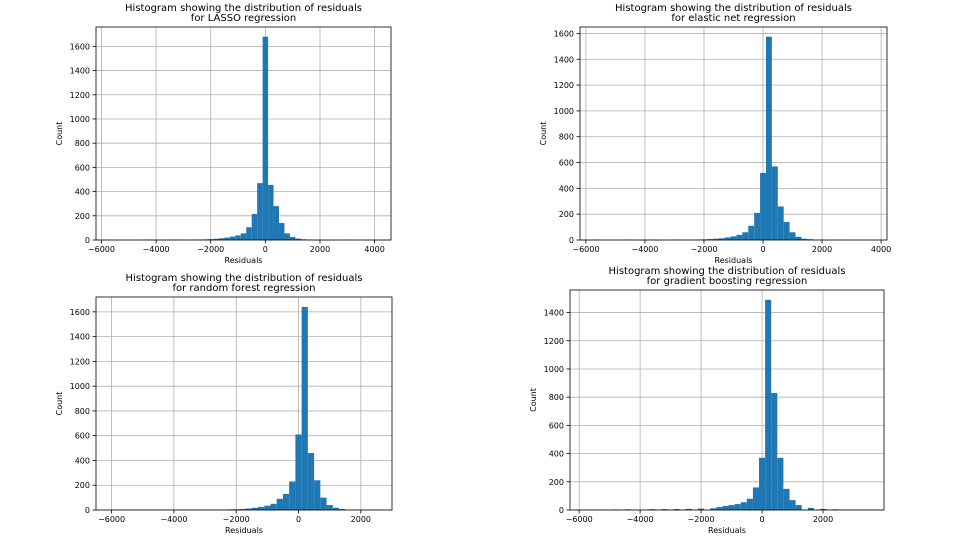 This screenshot has height=540, width=960. Describe the element at coordinates (374, 249) in the screenshot. I see `x-tick-label: 4000` at that location.